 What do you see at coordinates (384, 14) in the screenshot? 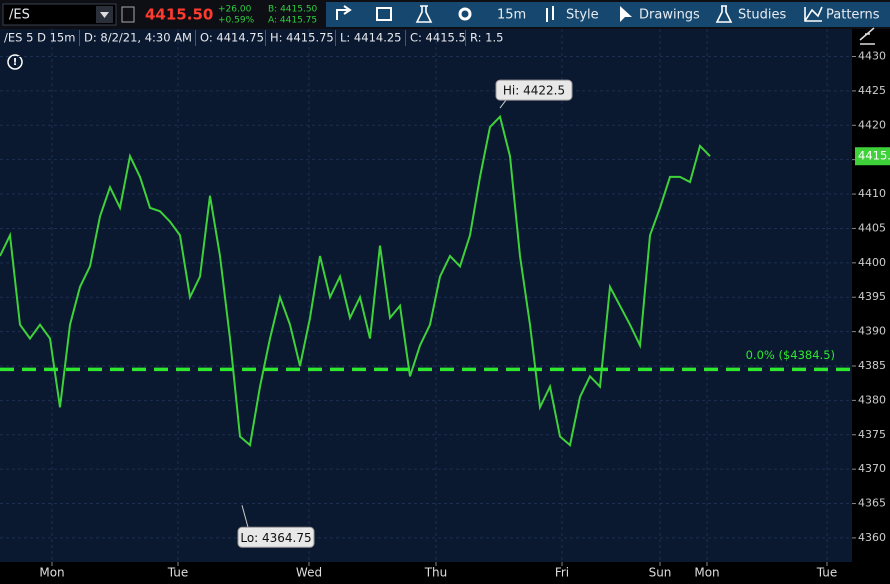
I see `snapshot-icon` at bounding box center [384, 14].